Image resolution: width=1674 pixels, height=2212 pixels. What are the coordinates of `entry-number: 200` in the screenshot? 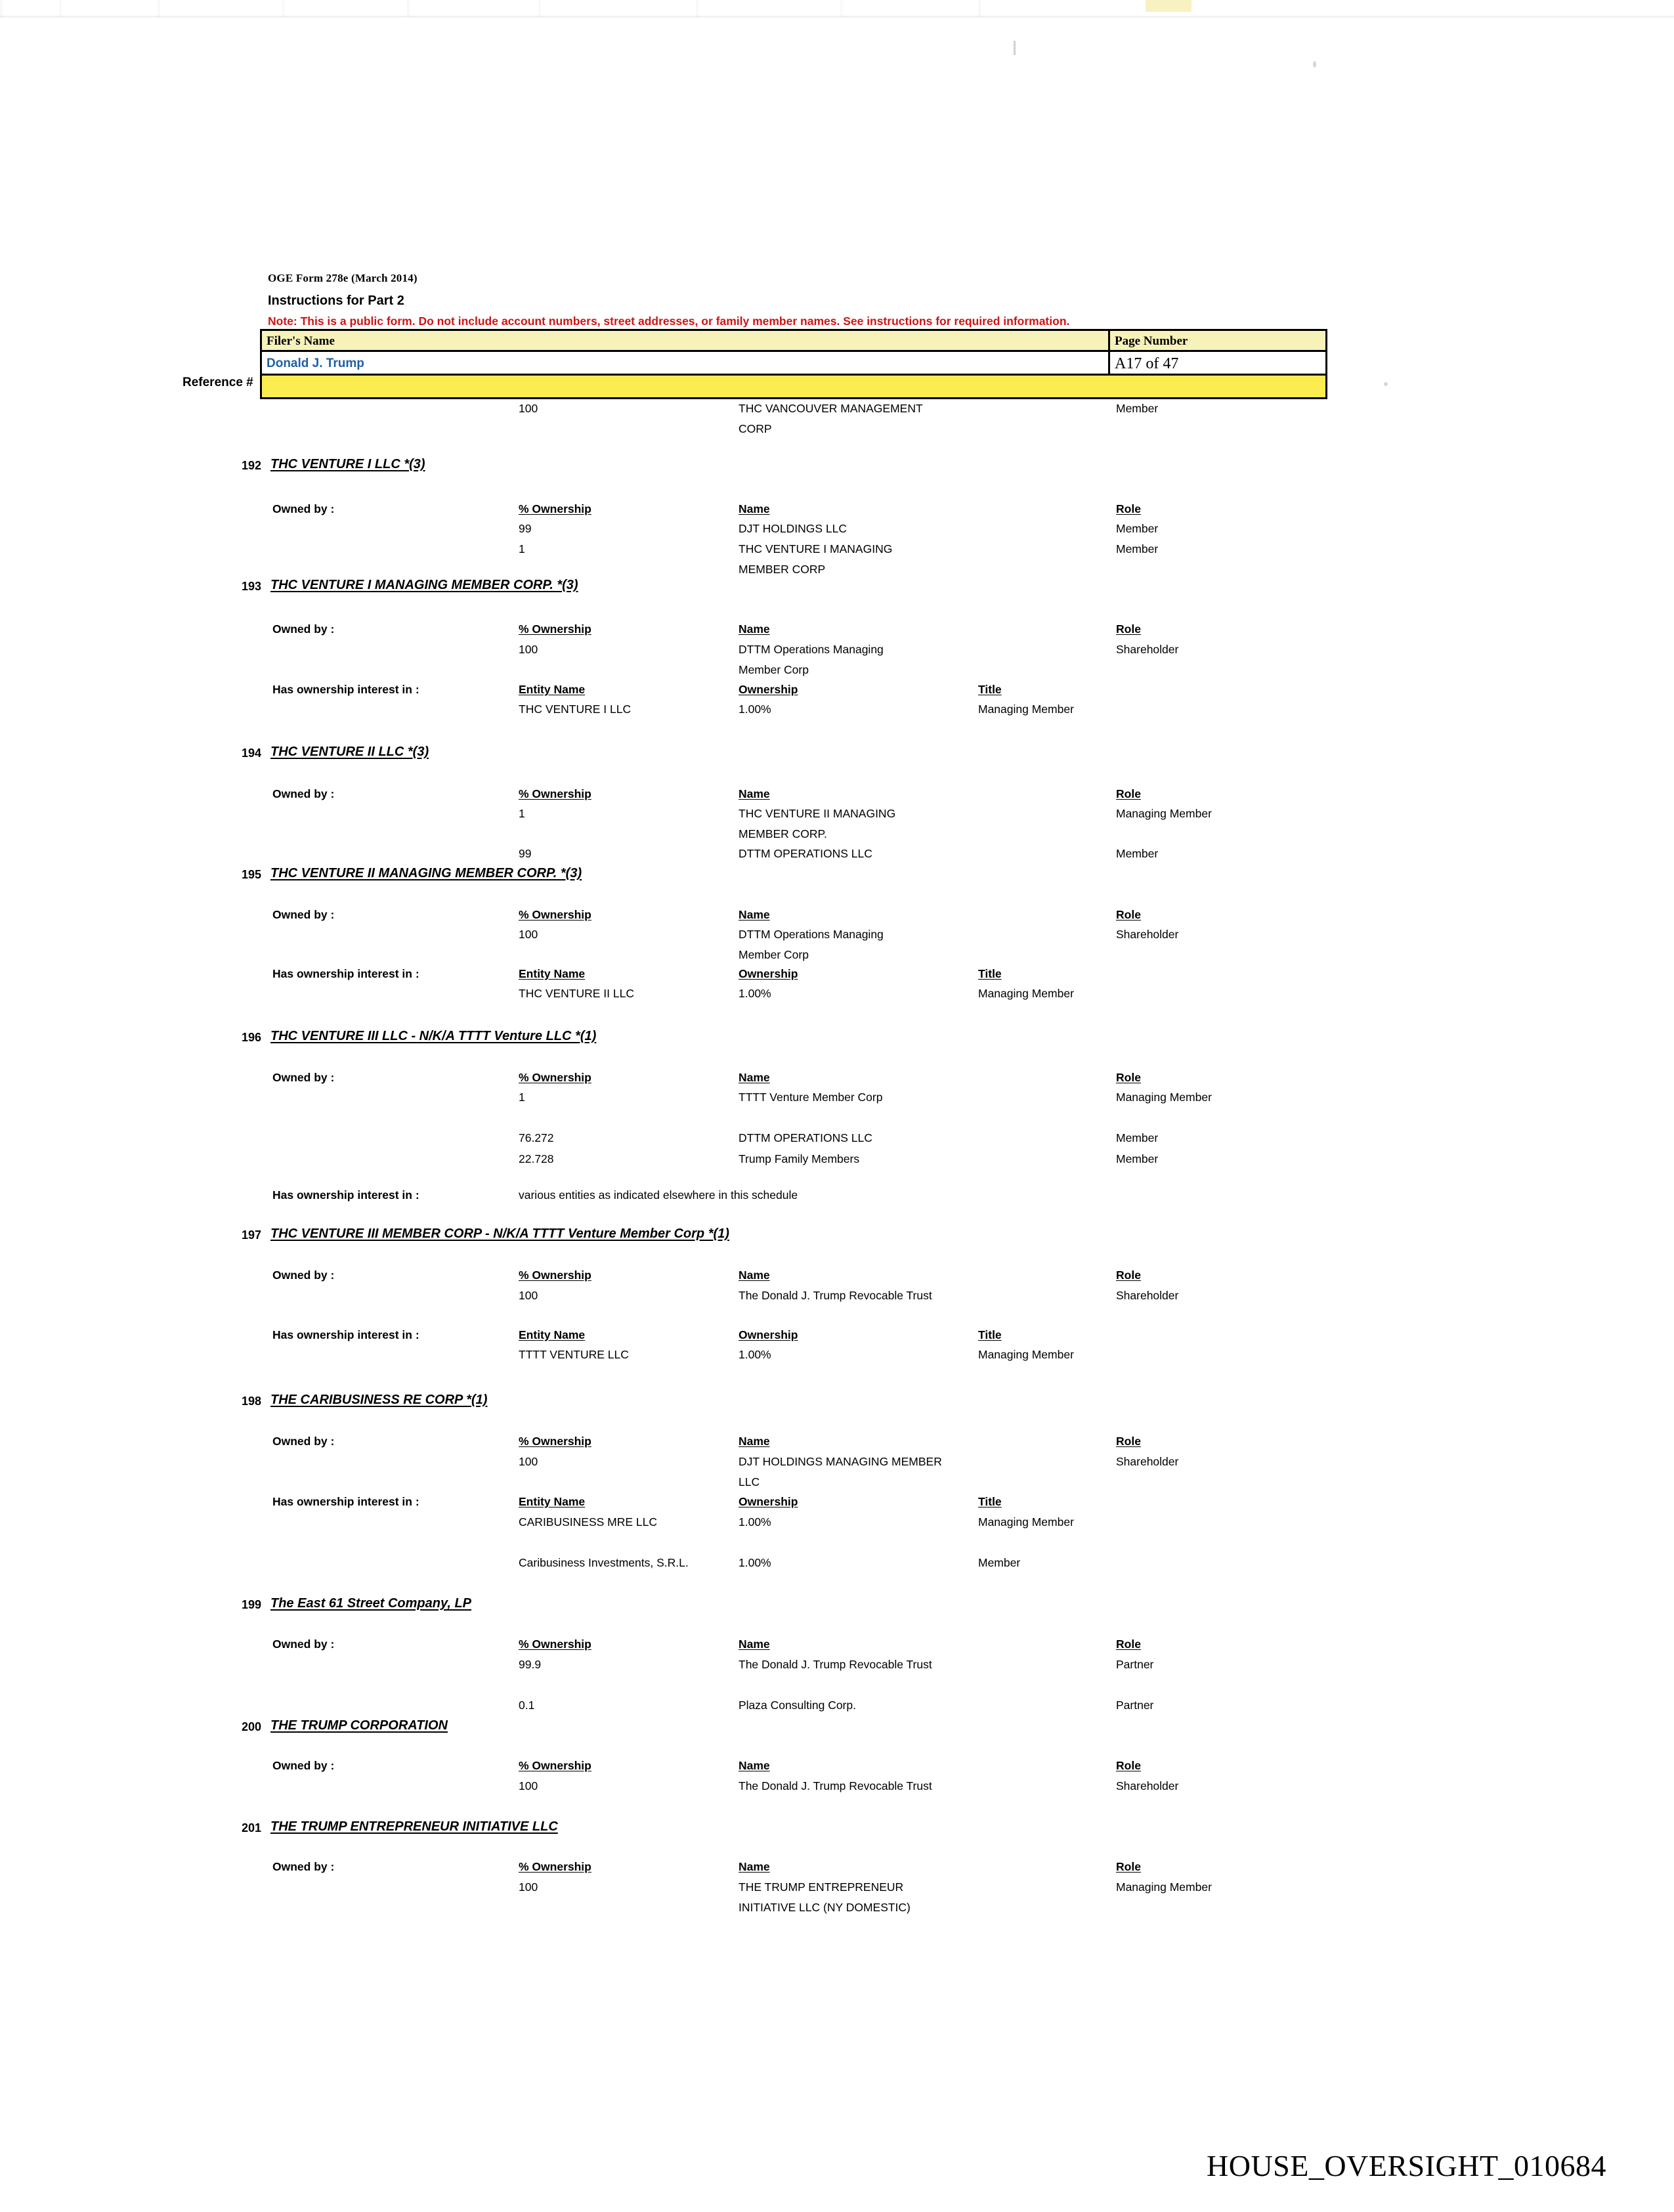 It's located at (251, 1727).